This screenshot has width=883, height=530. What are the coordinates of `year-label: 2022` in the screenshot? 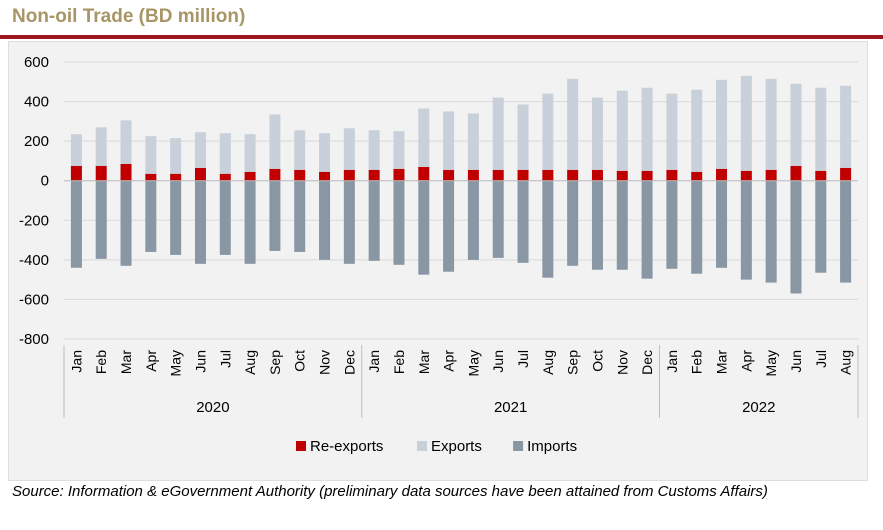 It's located at (758, 407).